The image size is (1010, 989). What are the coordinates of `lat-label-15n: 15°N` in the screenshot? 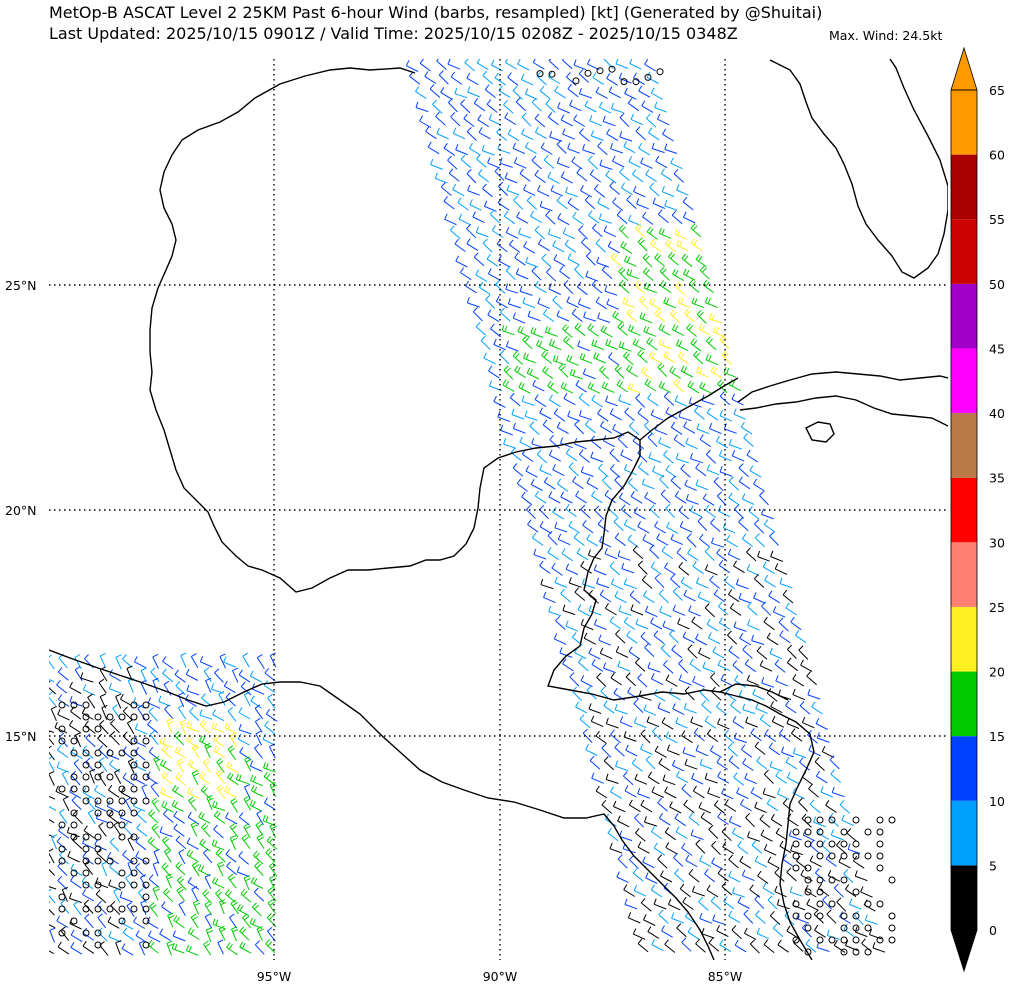 It's located at (21, 736).